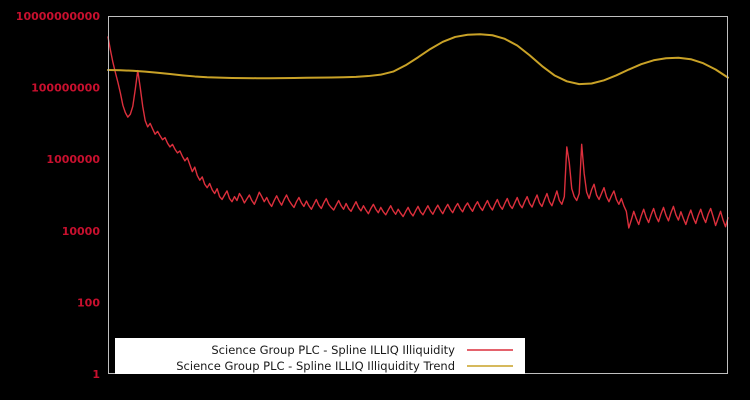 The height and width of the screenshot is (400, 750). Describe the element at coordinates (96, 374) in the screenshot. I see `y-tick-label: 1` at that location.